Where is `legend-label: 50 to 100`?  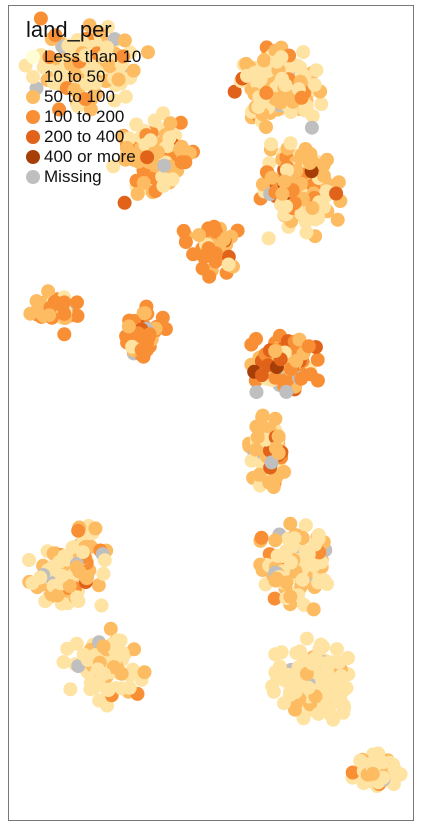
legend-label: 50 to 100 is located at coordinates (79, 96).